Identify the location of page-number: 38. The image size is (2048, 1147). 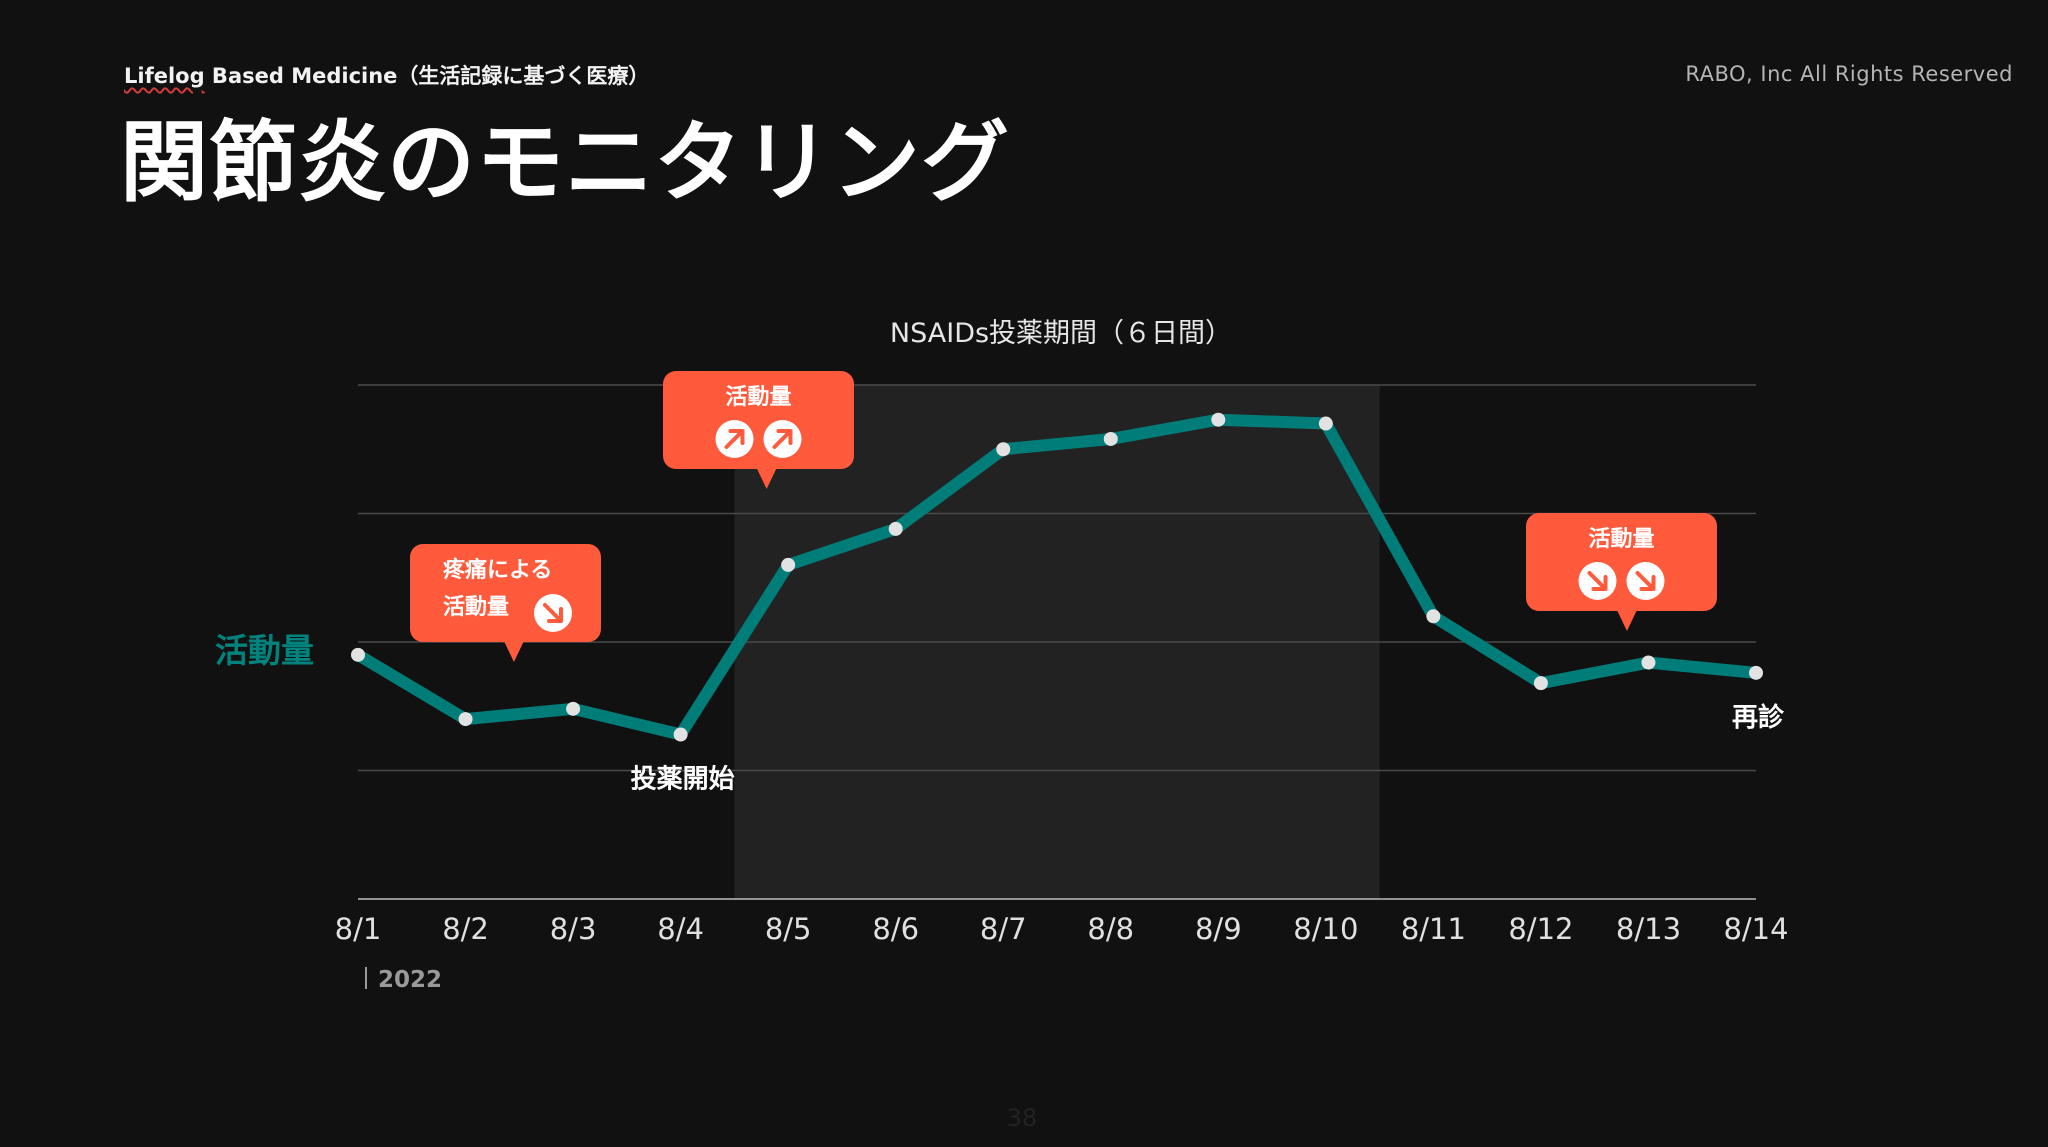
(1022, 1118).